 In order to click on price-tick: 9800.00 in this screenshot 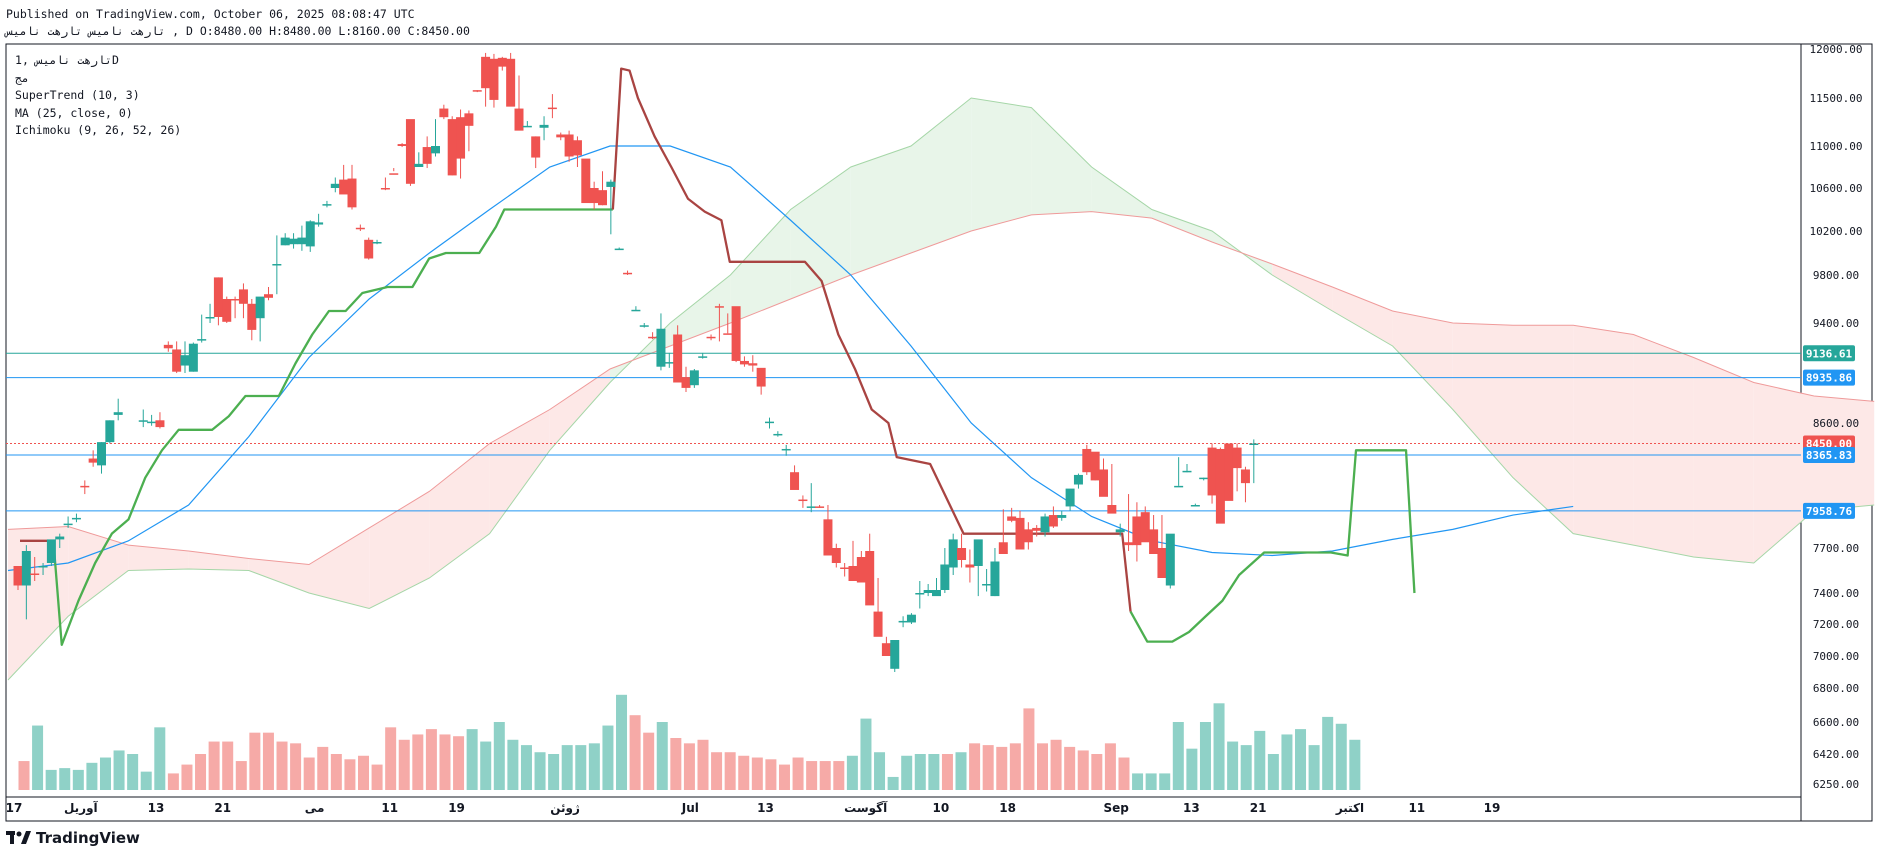, I will do `click(1836, 275)`.